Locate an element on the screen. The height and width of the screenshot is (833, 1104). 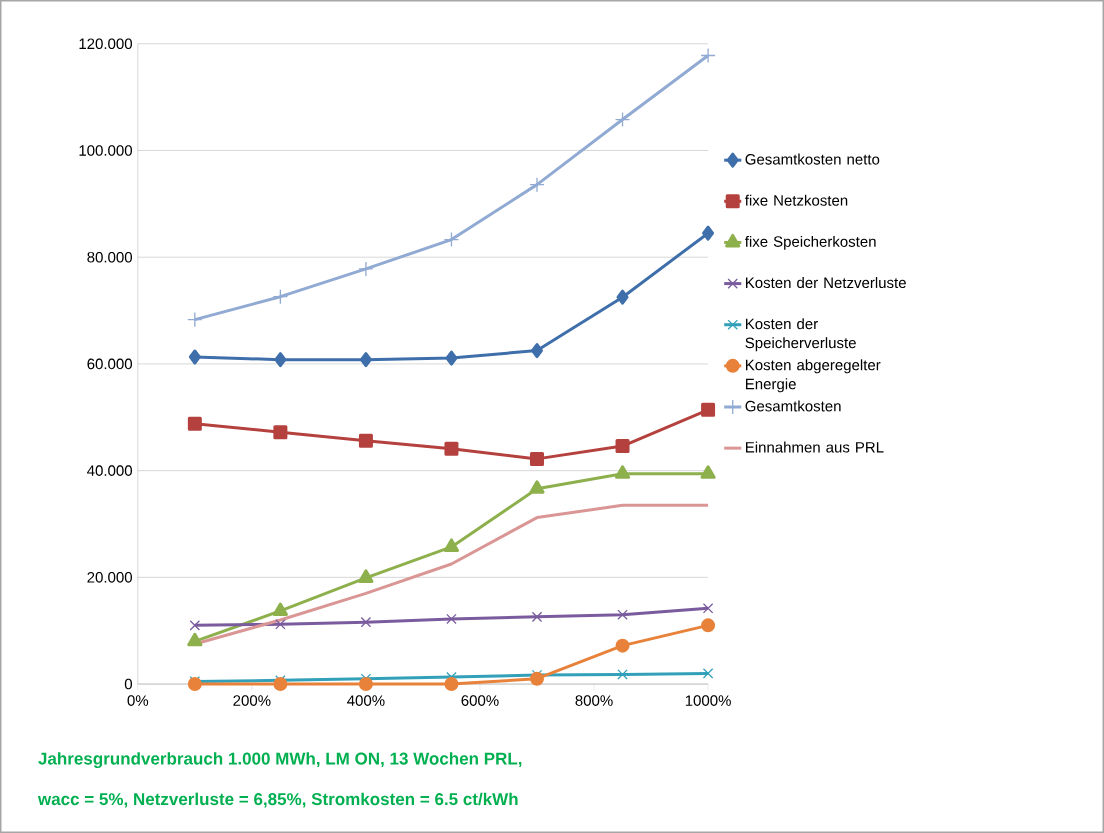
y-tick-label: 100.000 is located at coordinates (106, 150).